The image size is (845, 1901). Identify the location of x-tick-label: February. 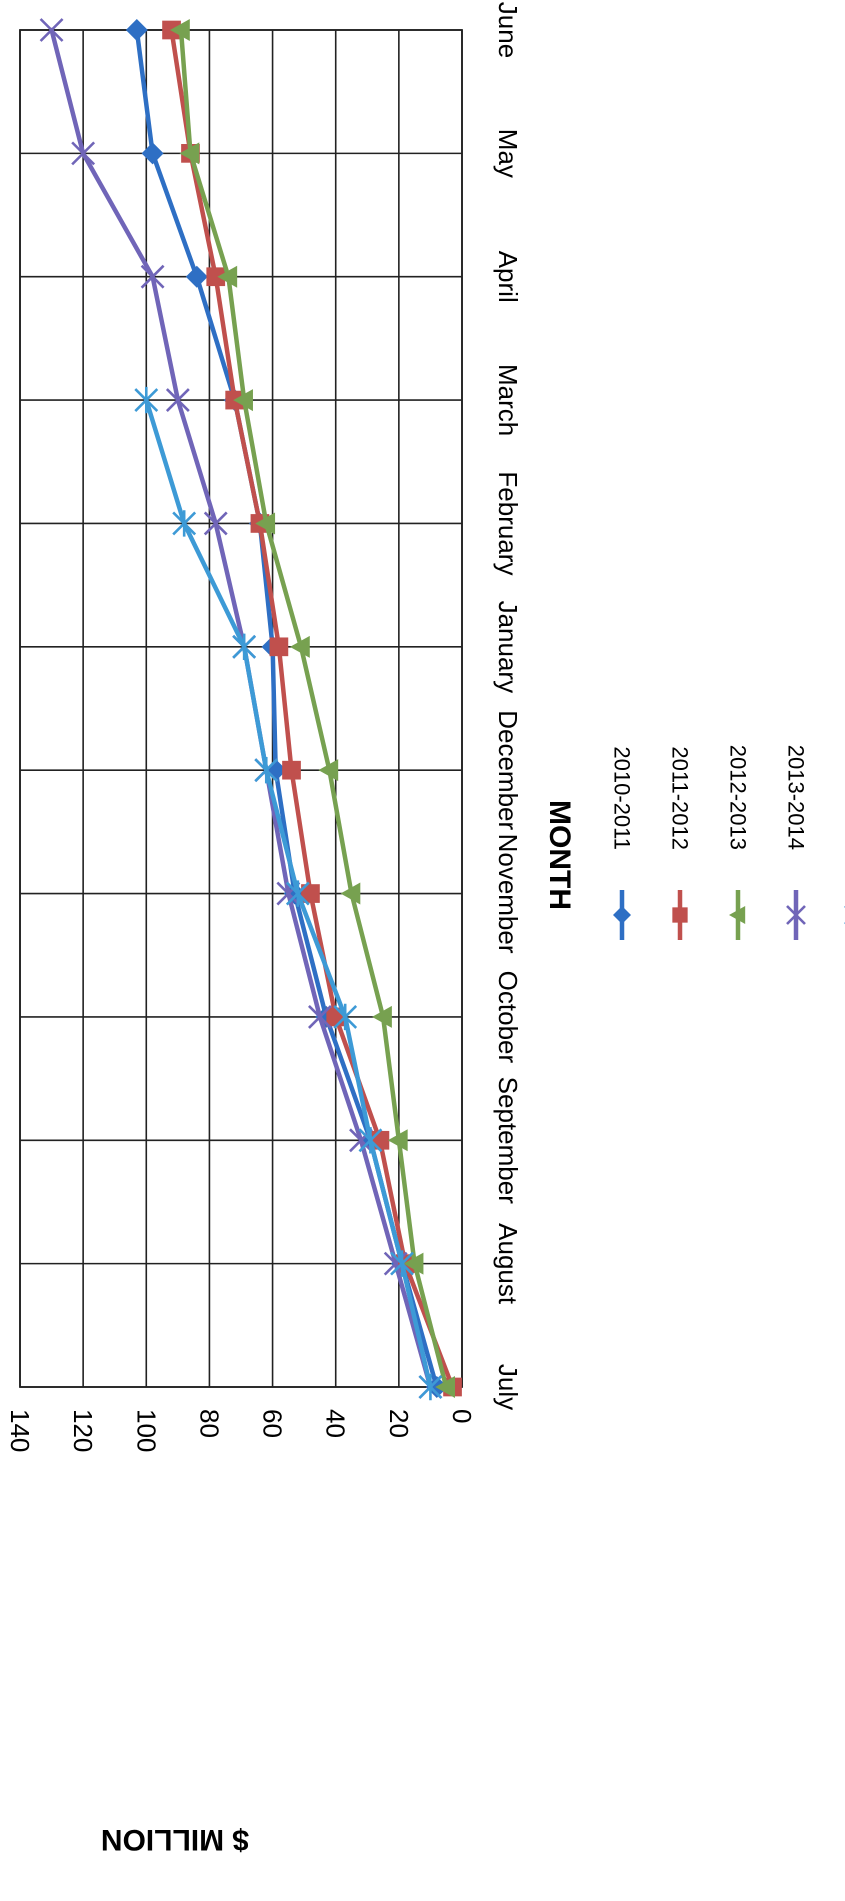
(508, 523).